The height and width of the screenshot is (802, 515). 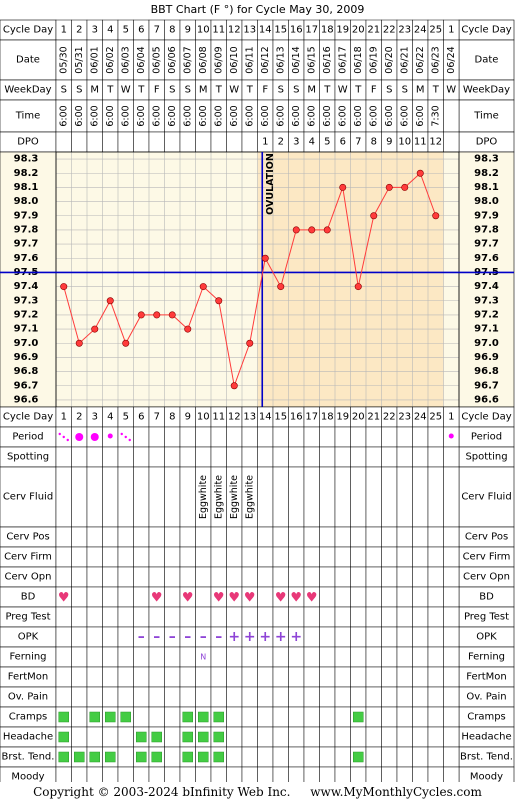 What do you see at coordinates (94, 717) in the screenshot?
I see `cramps-marker` at bounding box center [94, 717].